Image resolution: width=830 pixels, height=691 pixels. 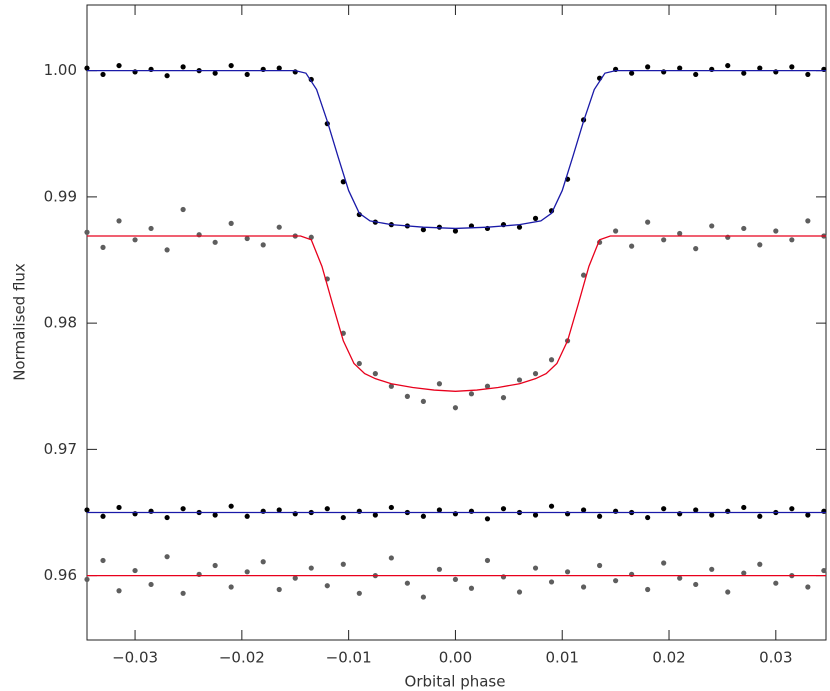 I want to click on y-tick-label: 0.99, so click(x=60, y=196).